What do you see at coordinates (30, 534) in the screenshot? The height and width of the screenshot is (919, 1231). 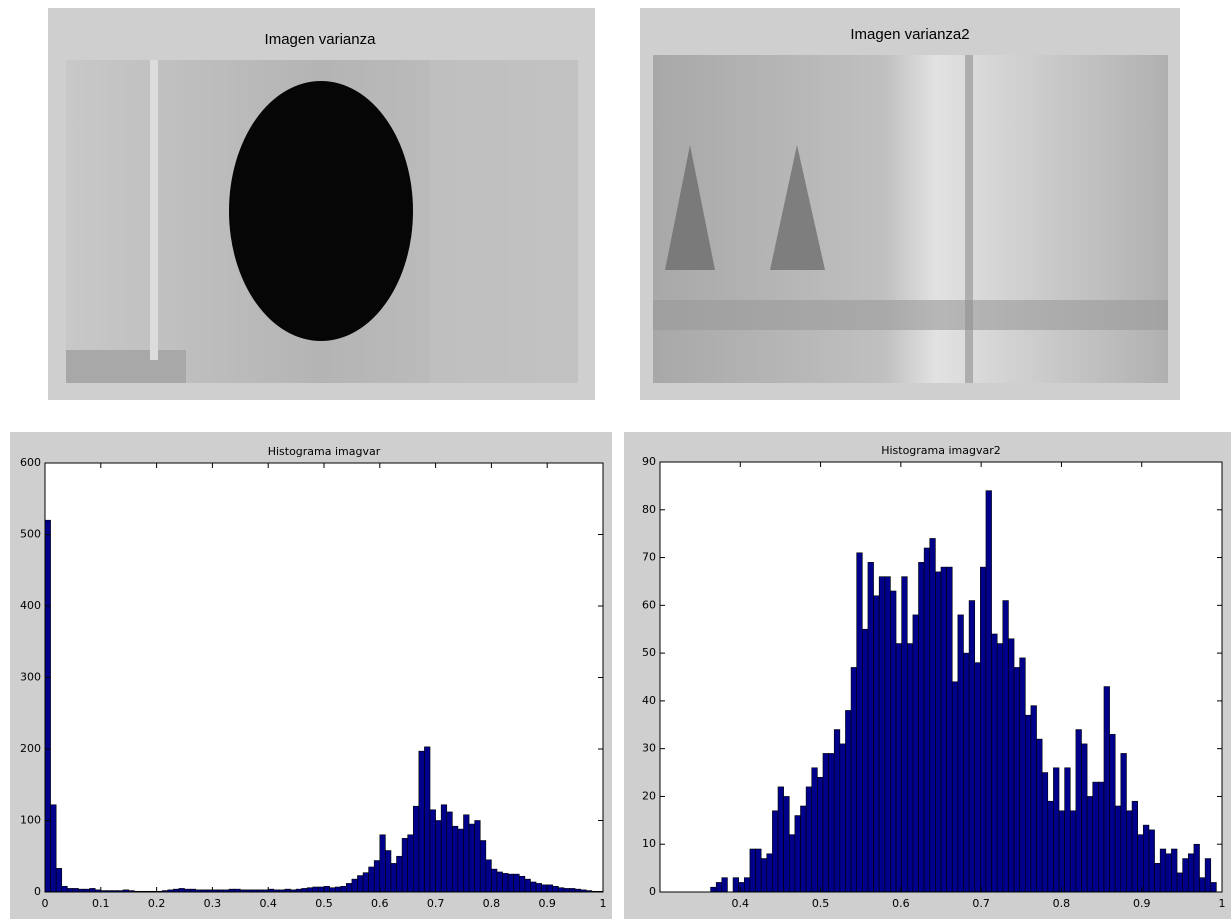 I see `y-tick-label: 500` at bounding box center [30, 534].